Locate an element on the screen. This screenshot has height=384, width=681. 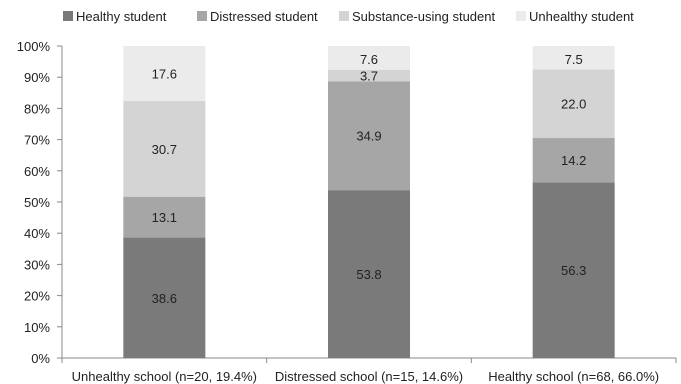
x-tick-label: Unhealthy school (n=20, 19.4%) is located at coordinates (164, 376).